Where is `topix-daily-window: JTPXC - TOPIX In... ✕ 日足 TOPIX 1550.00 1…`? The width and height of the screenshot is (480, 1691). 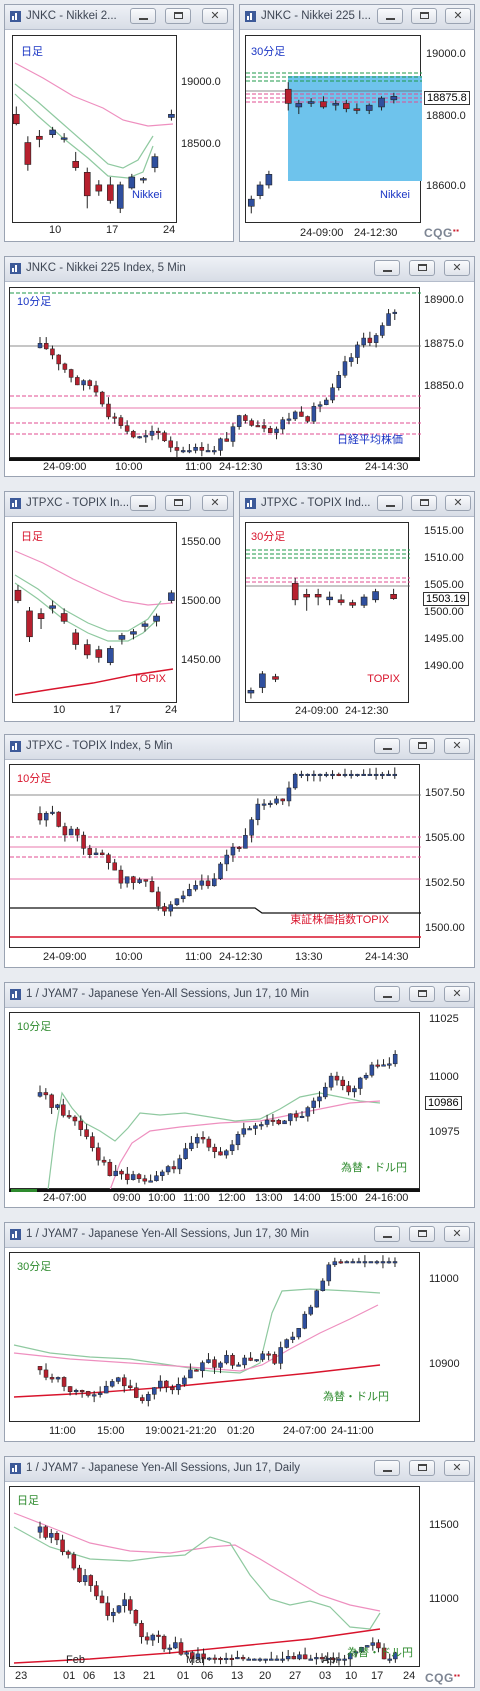 topix-daily-window: JTPXC - TOPIX In... ✕ 日足 TOPIX 1550.00 1… is located at coordinates (119, 606).